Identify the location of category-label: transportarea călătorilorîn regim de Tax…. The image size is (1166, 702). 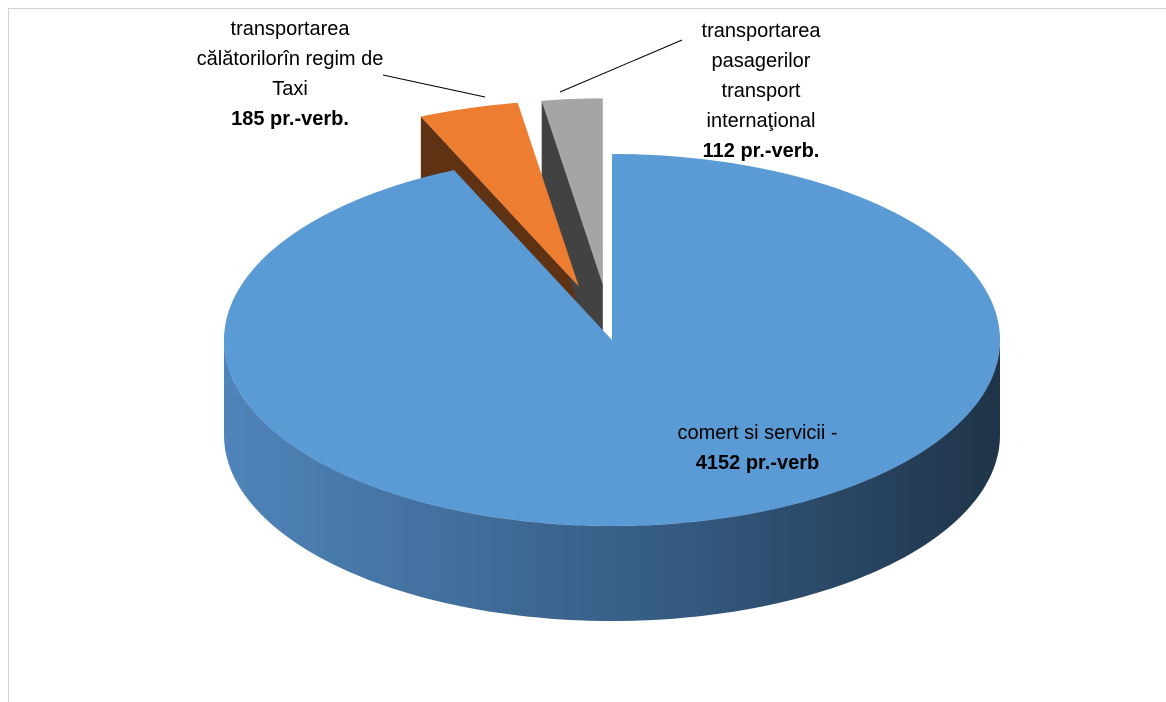
(290, 59).